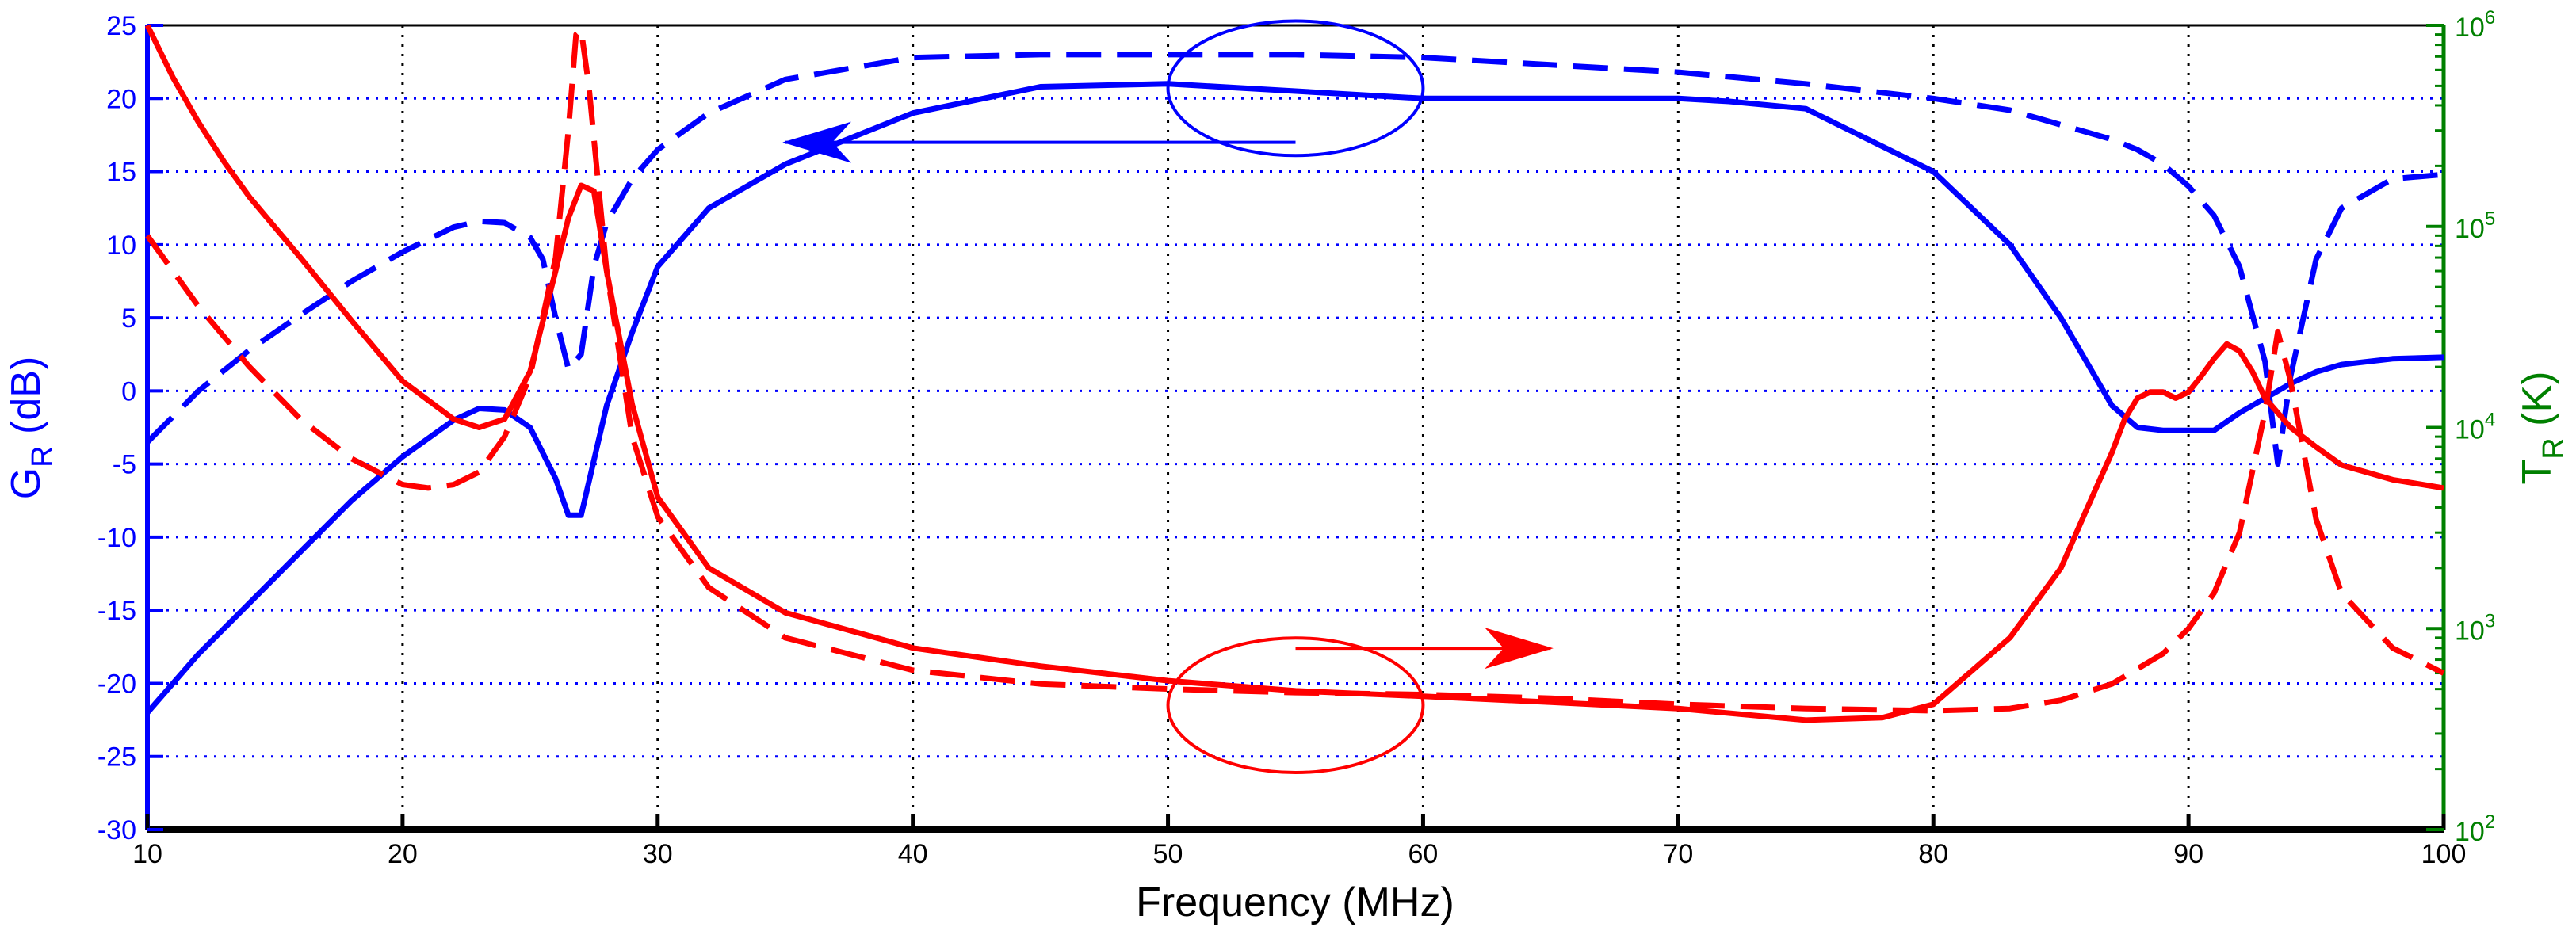 The width and height of the screenshot is (2576, 931). I want to click on right-tick-label: 10⁶, so click(2475, 25).